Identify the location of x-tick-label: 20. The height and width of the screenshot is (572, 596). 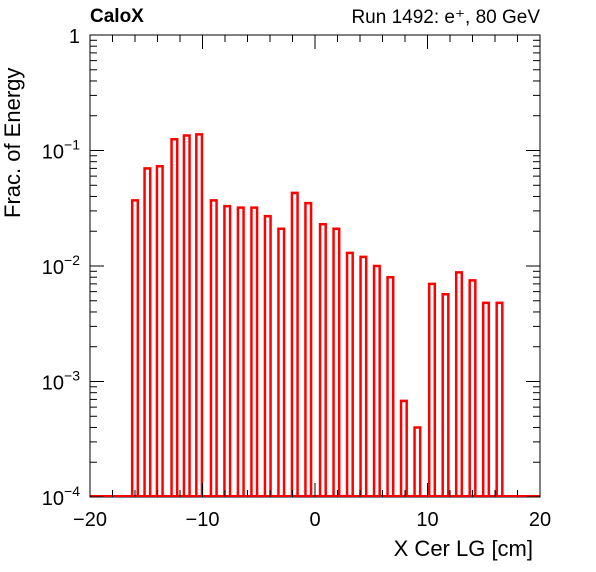
(540, 520).